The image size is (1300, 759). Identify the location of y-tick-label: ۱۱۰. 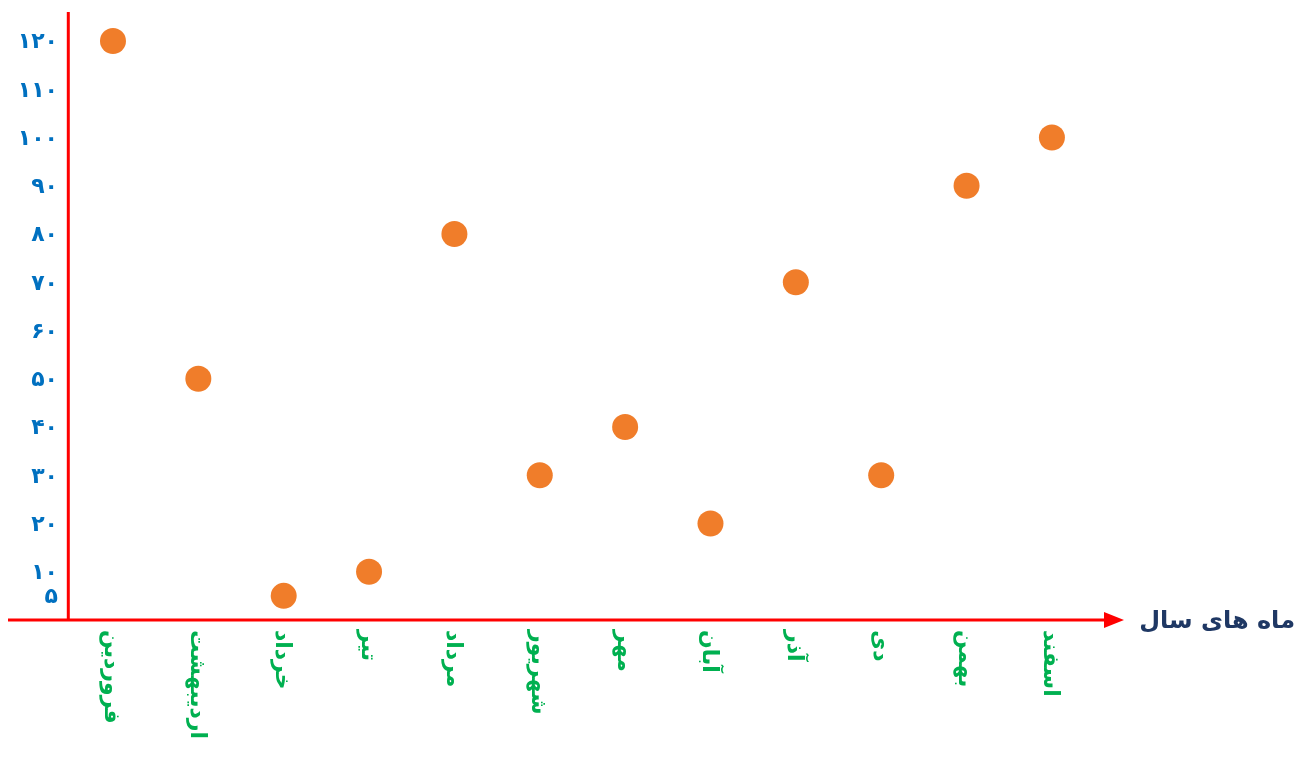
(37, 89).